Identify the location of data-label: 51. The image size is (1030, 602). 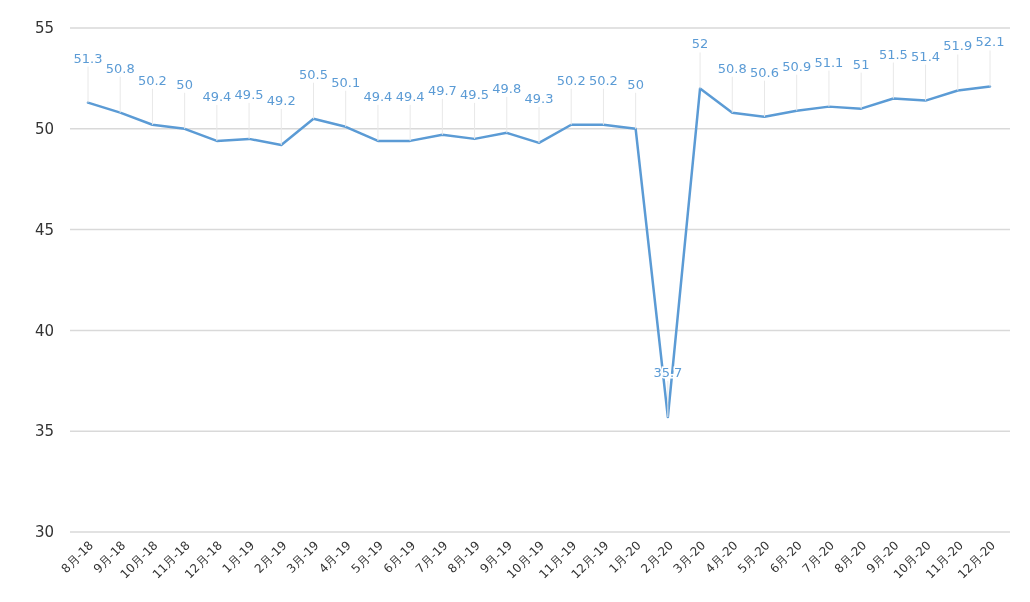
(861, 64).